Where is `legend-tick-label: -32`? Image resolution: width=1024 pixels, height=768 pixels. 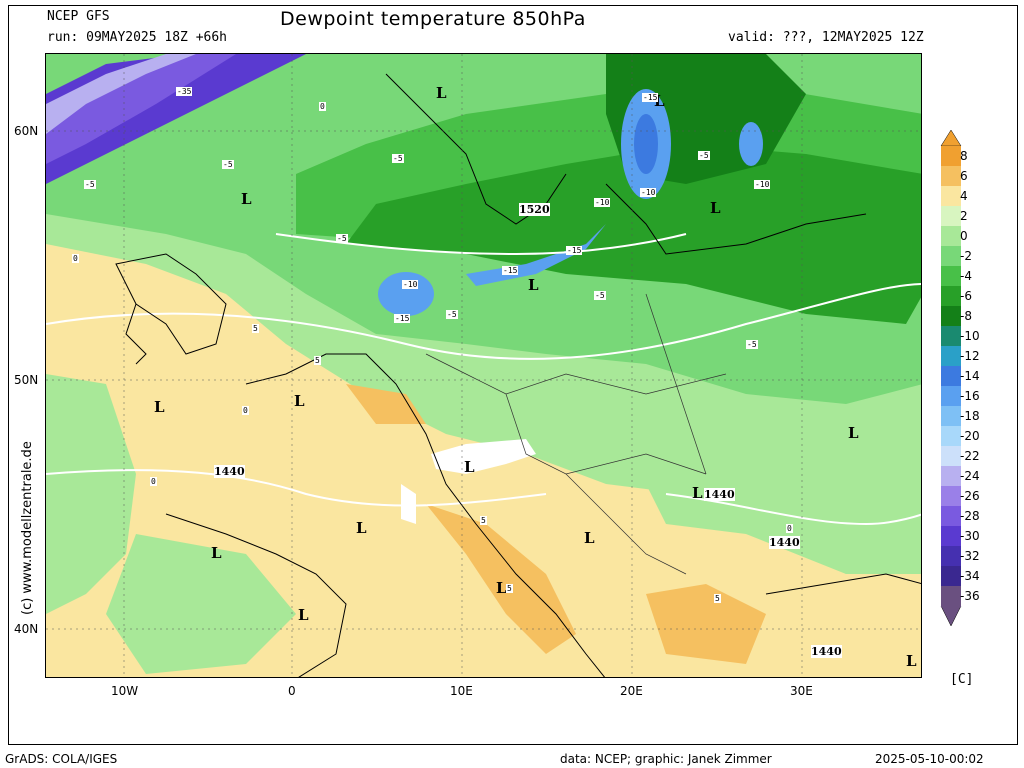
legend-tick-label: -32 is located at coordinates (970, 556).